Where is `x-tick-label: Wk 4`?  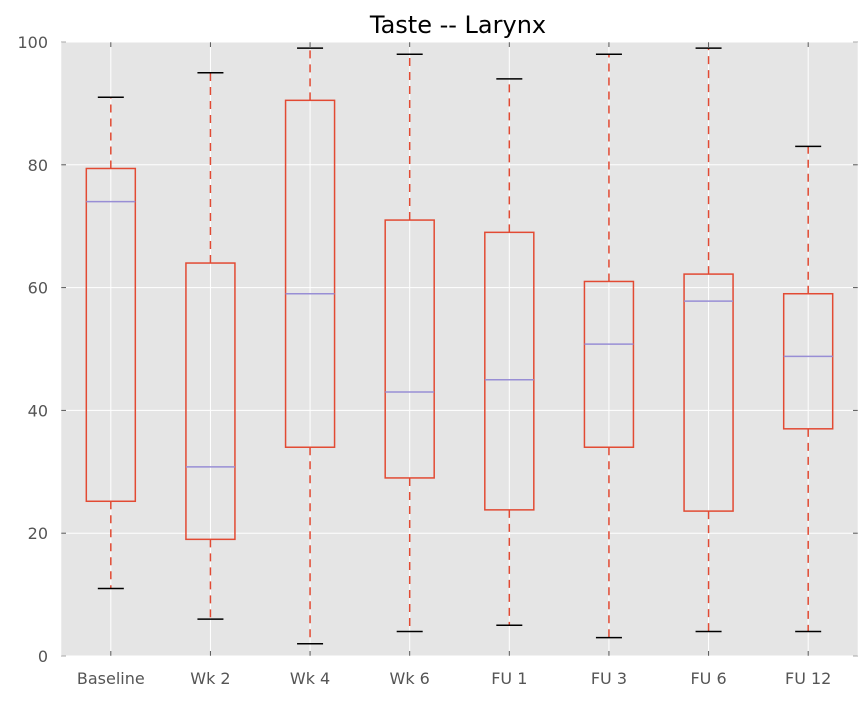 x-tick-label: Wk 4 is located at coordinates (310, 678).